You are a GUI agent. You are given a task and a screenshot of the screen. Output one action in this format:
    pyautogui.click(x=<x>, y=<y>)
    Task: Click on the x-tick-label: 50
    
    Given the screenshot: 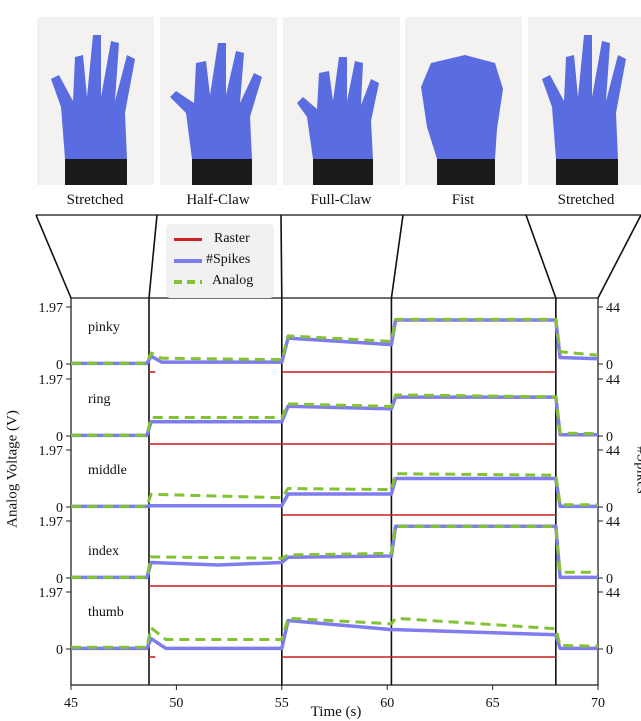 What is the action you would take?
    pyautogui.click(x=176, y=703)
    